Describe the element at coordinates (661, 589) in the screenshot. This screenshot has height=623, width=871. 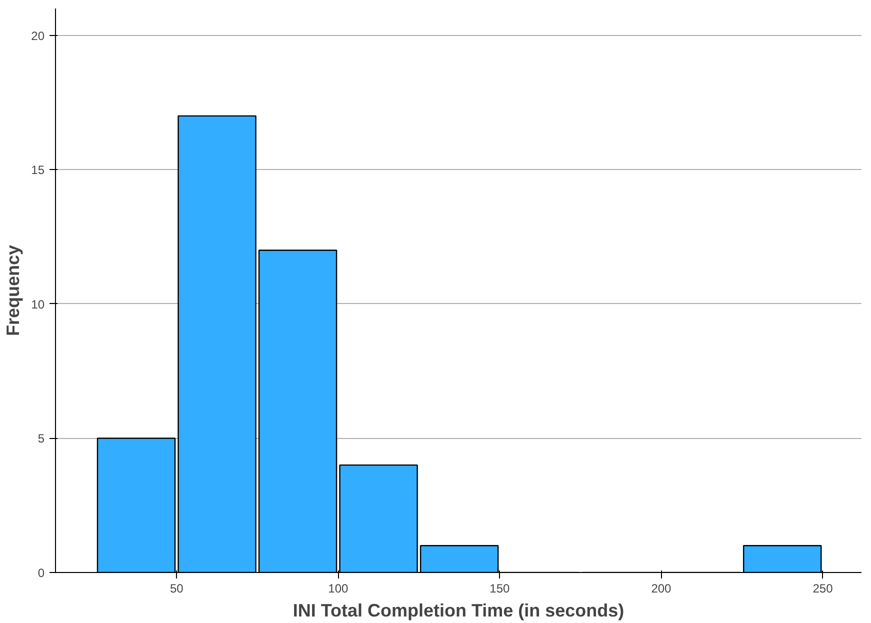
I see `x-tick-label: 200` at that location.